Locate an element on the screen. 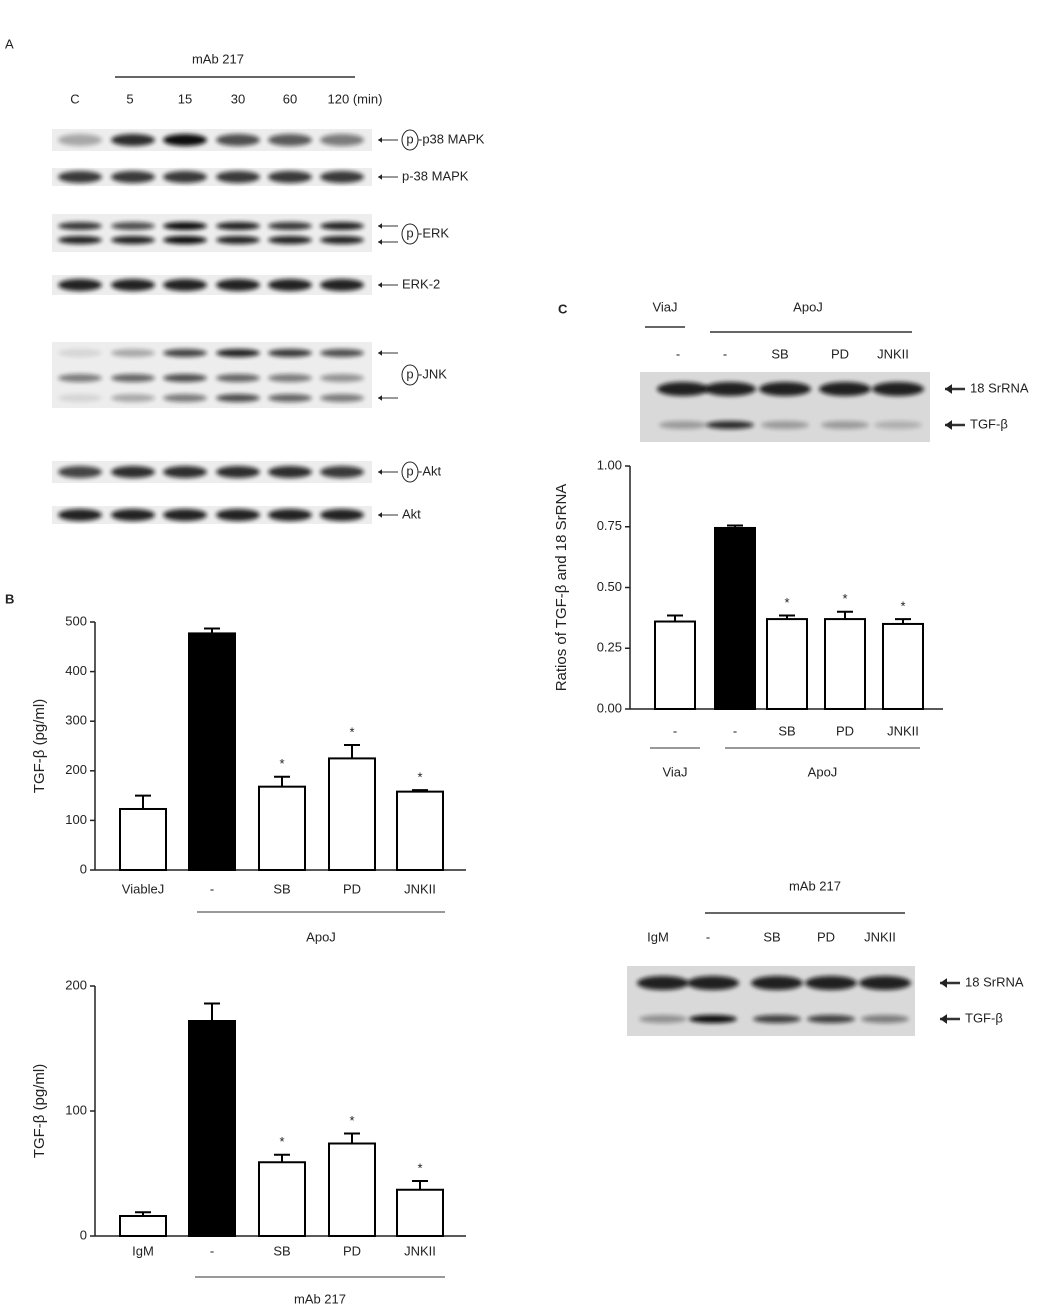  lane-label: C is located at coordinates (74, 98).